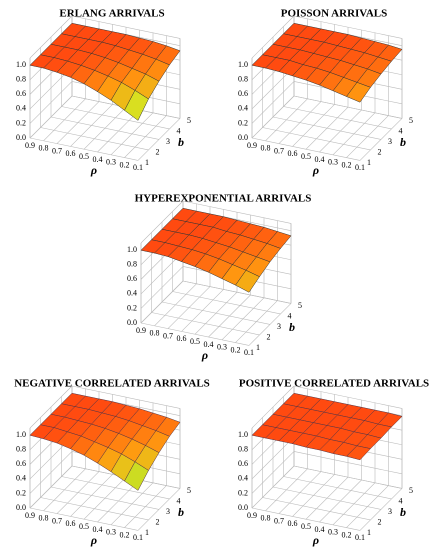  I want to click on chart-title: ERLANG ARRIVALS, so click(111, 14).